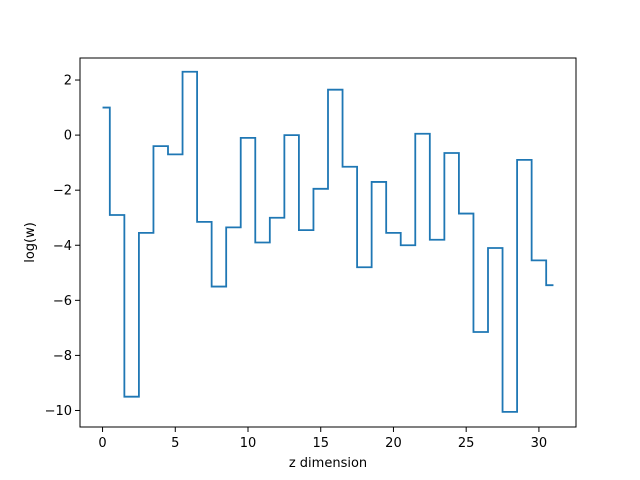 This screenshot has width=640, height=480. I want to click on y-axis-label: log(w), so click(30, 242).